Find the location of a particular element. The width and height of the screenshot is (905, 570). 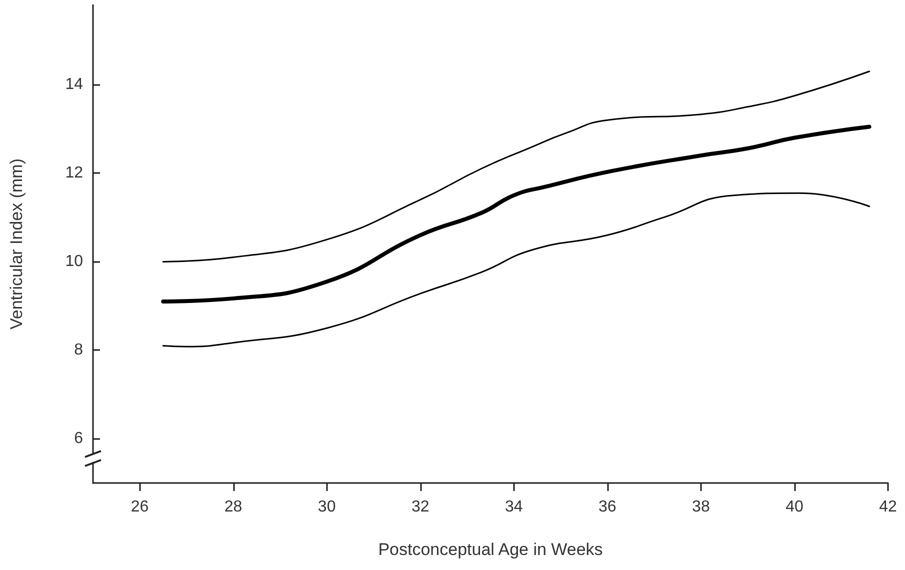

y-tick-label: 8 is located at coordinates (79, 350).